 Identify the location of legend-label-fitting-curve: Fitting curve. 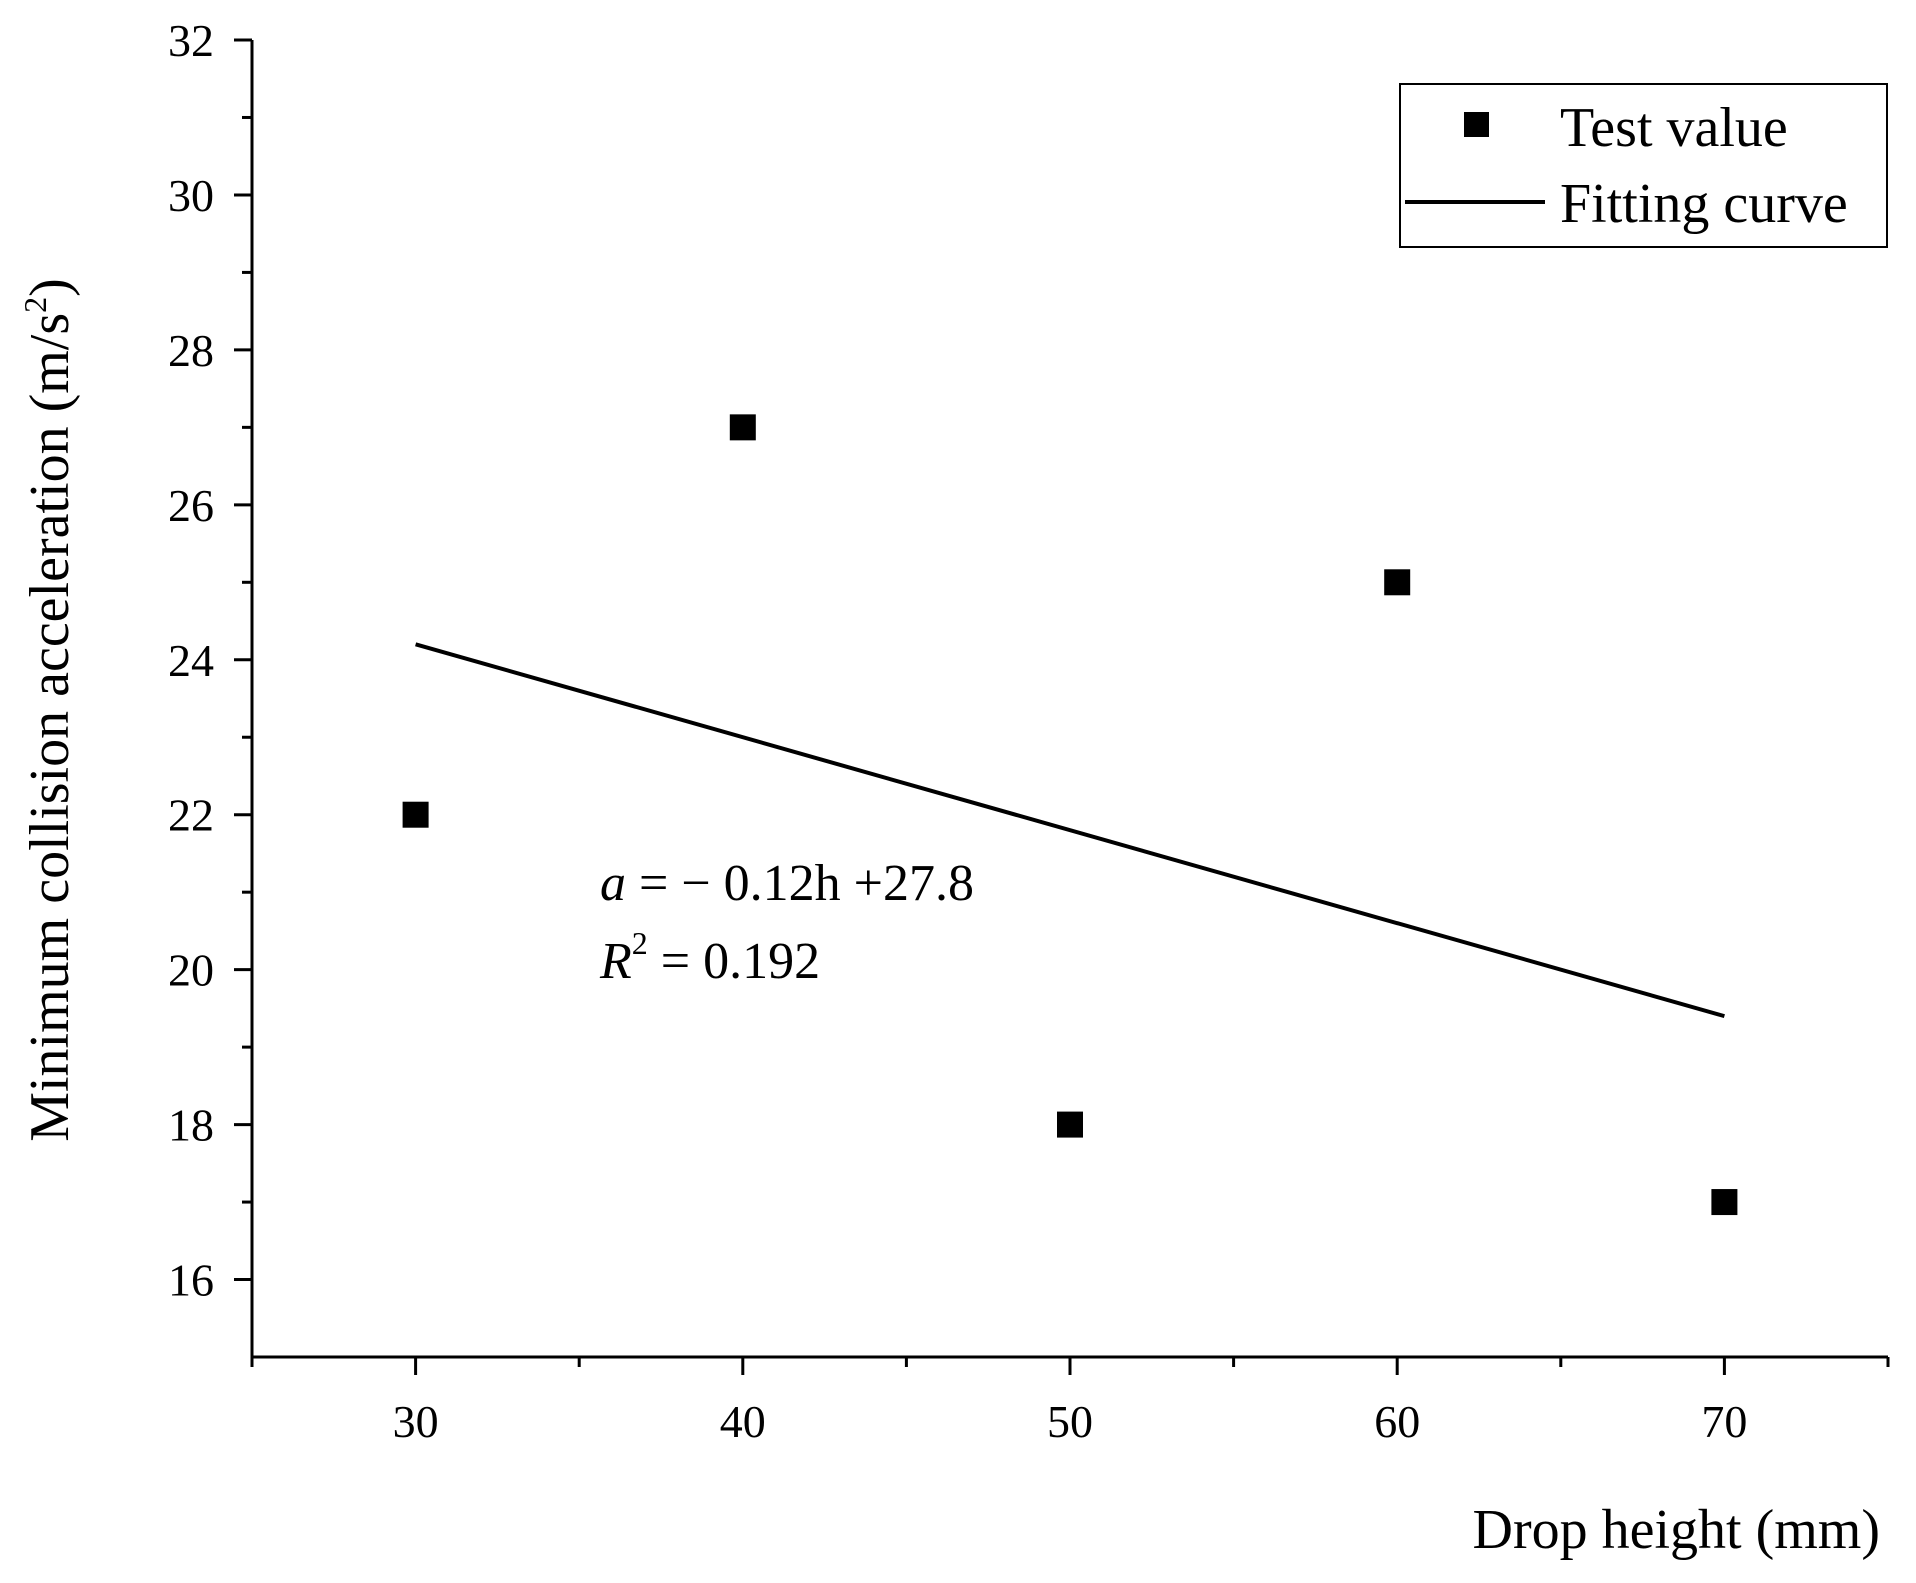
(1704, 204).